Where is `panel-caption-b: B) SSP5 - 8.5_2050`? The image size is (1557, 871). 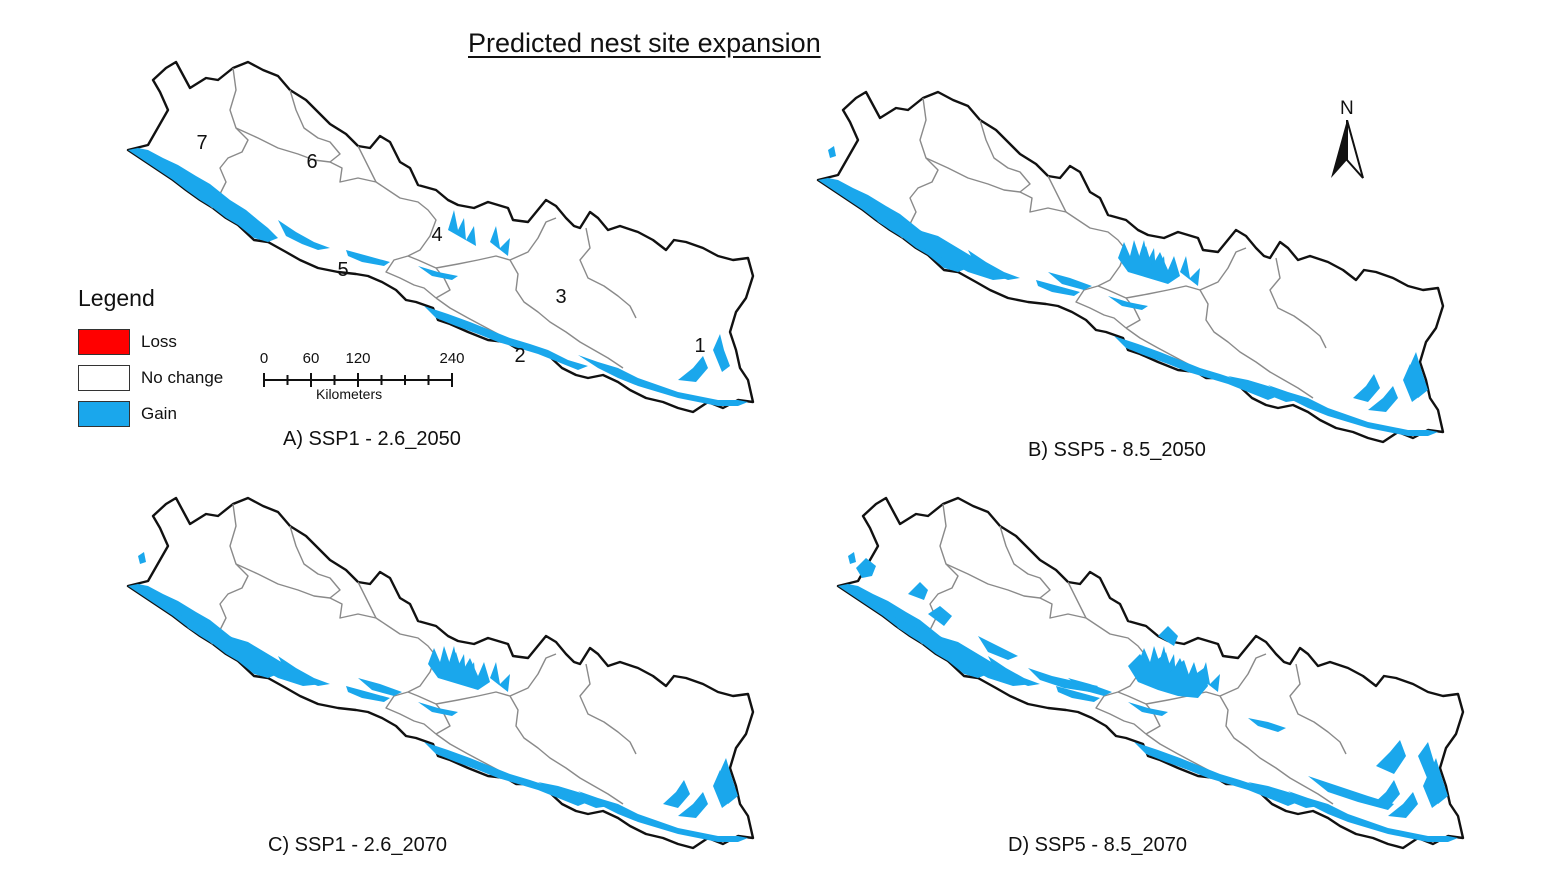
panel-caption-b: B) SSP5 - 8.5_2050 is located at coordinates (1117, 450).